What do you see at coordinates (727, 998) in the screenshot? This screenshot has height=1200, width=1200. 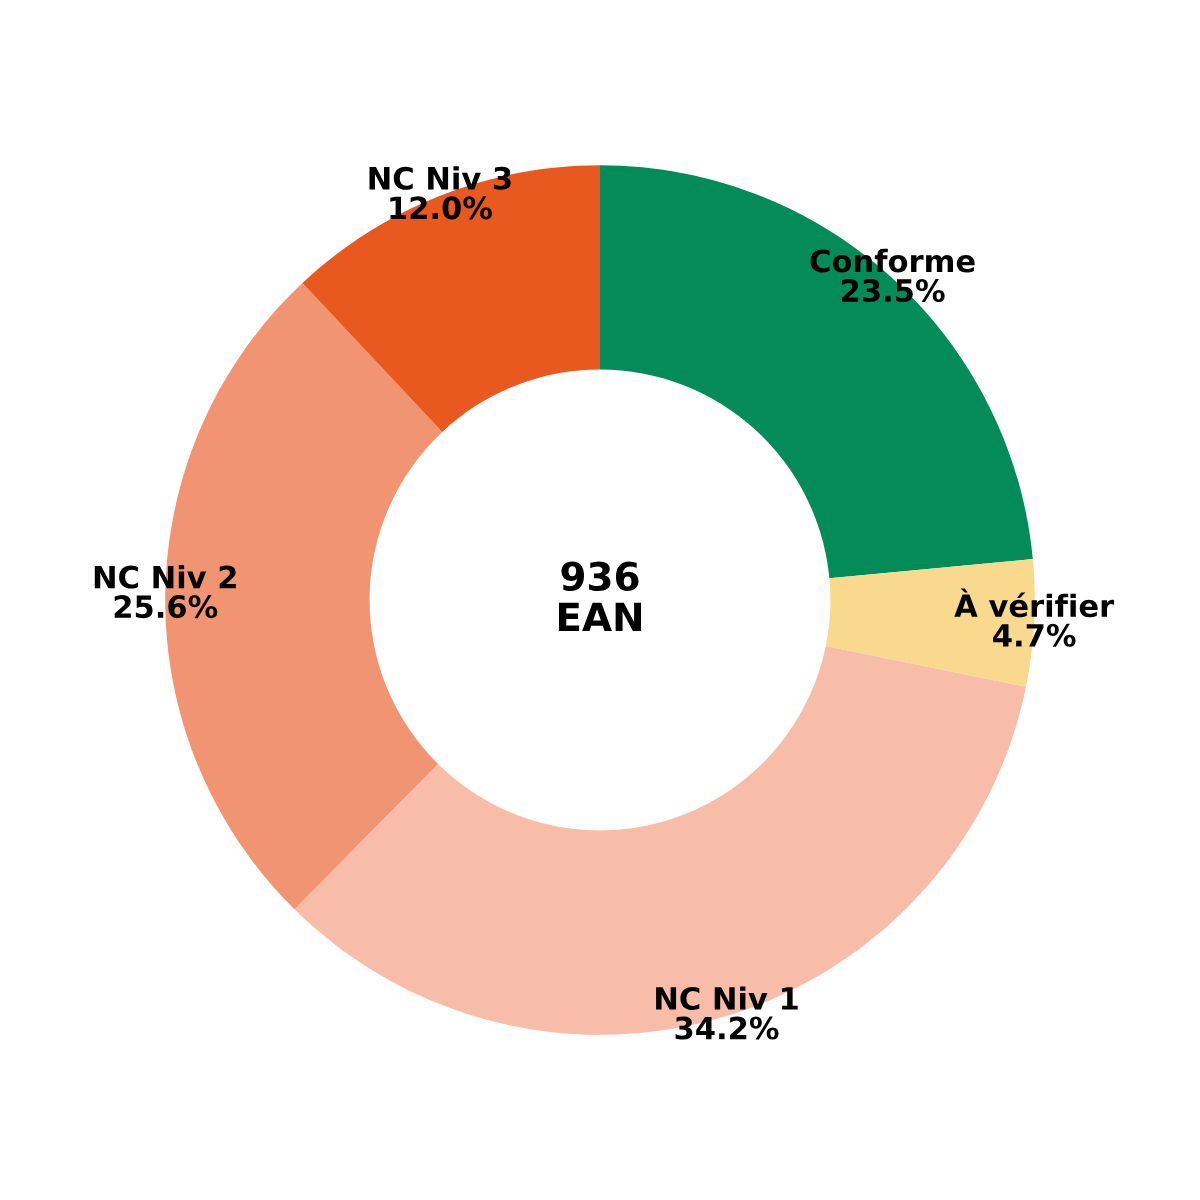 I see `slice-label: NC Niv 1` at bounding box center [727, 998].